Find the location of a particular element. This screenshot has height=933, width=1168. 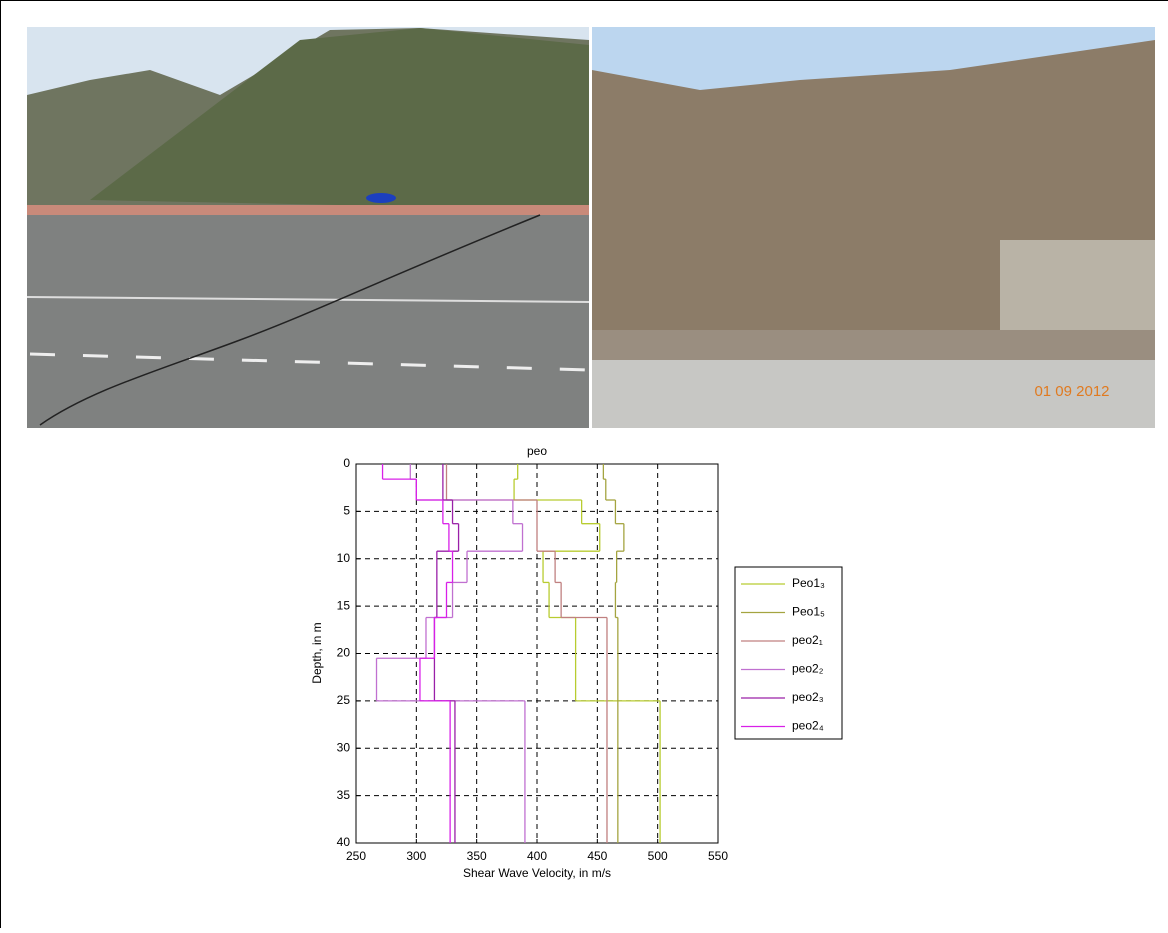

x-tick-label: 550 is located at coordinates (718, 856).